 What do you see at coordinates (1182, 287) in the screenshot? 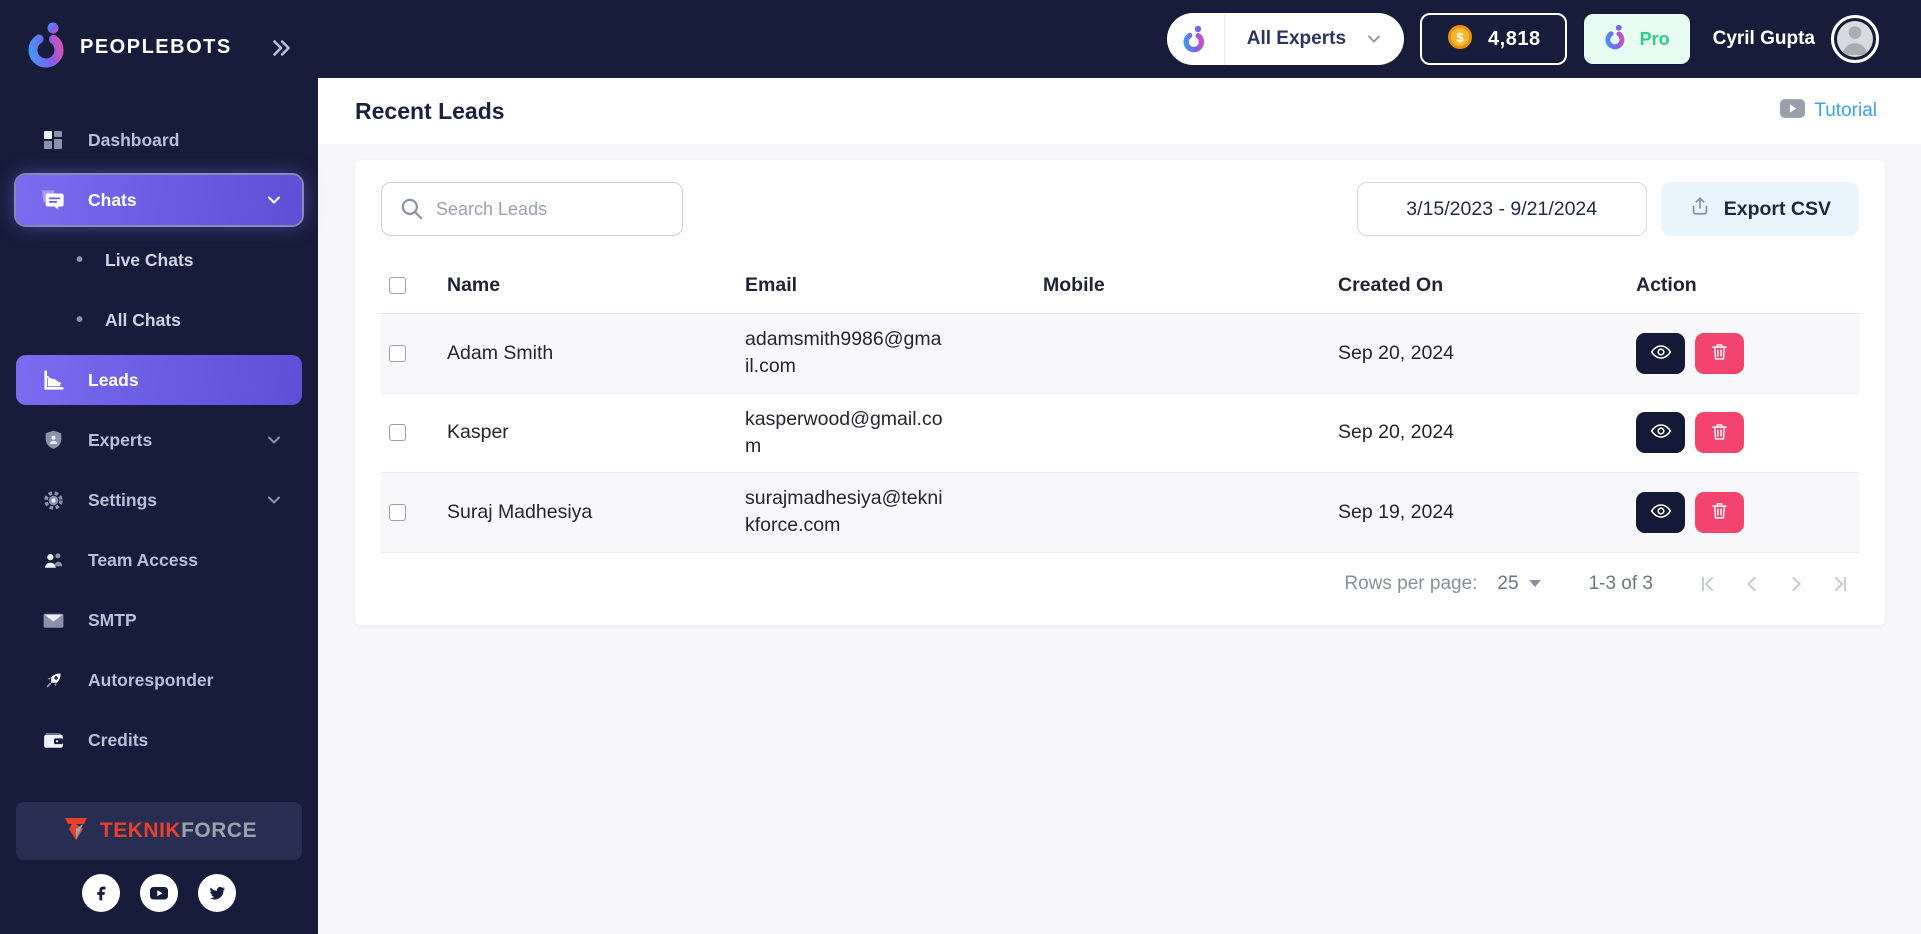
I see `column-header-mobile: Mobile` at bounding box center [1182, 287].